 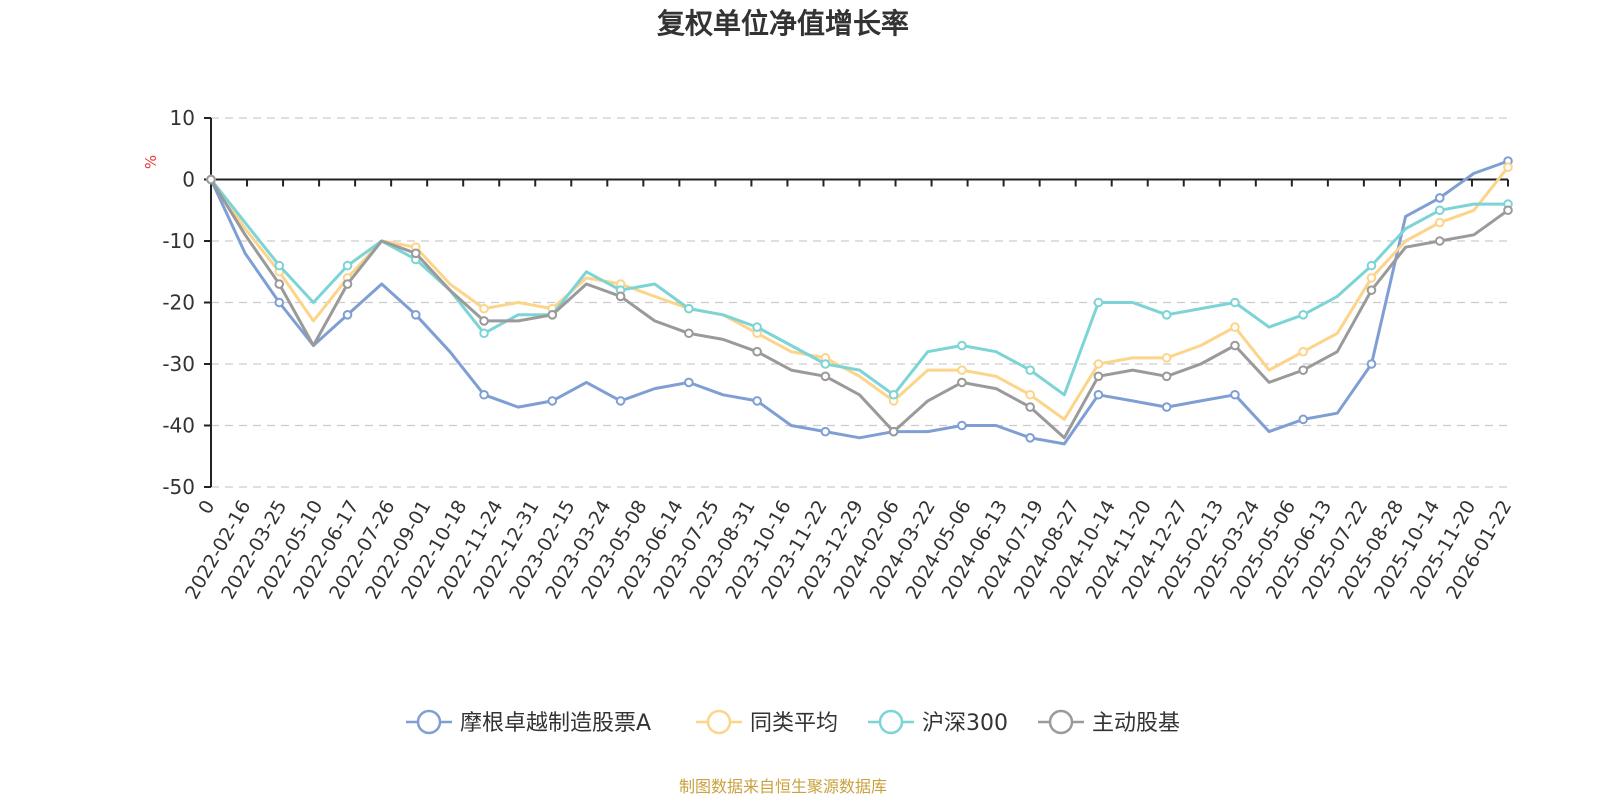 What do you see at coordinates (783, 23) in the screenshot?
I see `chart-title: 复权单位净值增长率` at bounding box center [783, 23].